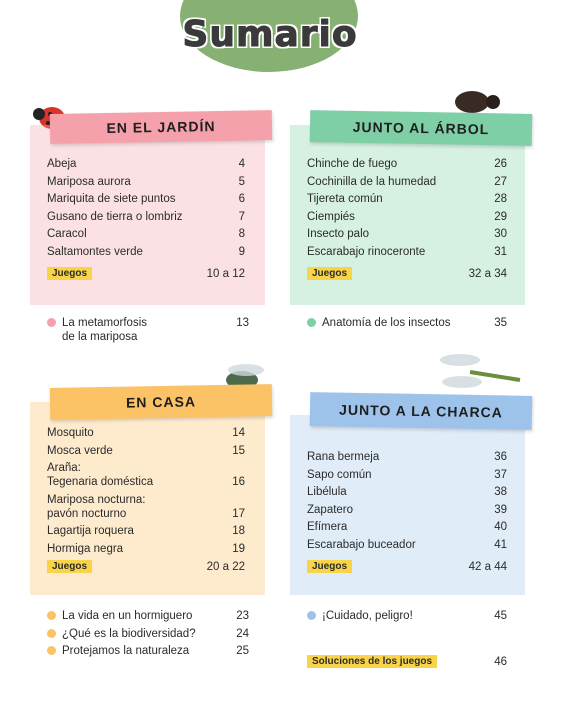  I want to click on entry-row: Ciempiés 29, so click(407, 217).